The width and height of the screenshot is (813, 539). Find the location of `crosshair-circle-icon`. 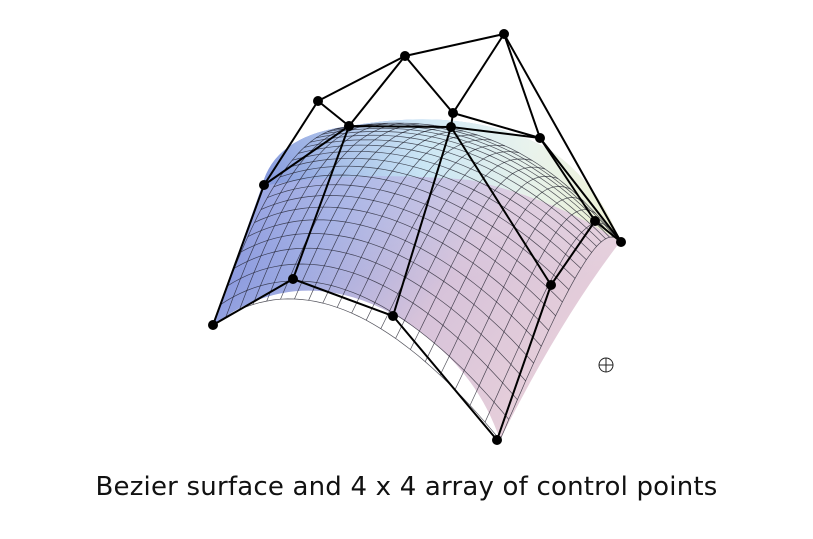

crosshair-circle-icon is located at coordinates (606, 365).